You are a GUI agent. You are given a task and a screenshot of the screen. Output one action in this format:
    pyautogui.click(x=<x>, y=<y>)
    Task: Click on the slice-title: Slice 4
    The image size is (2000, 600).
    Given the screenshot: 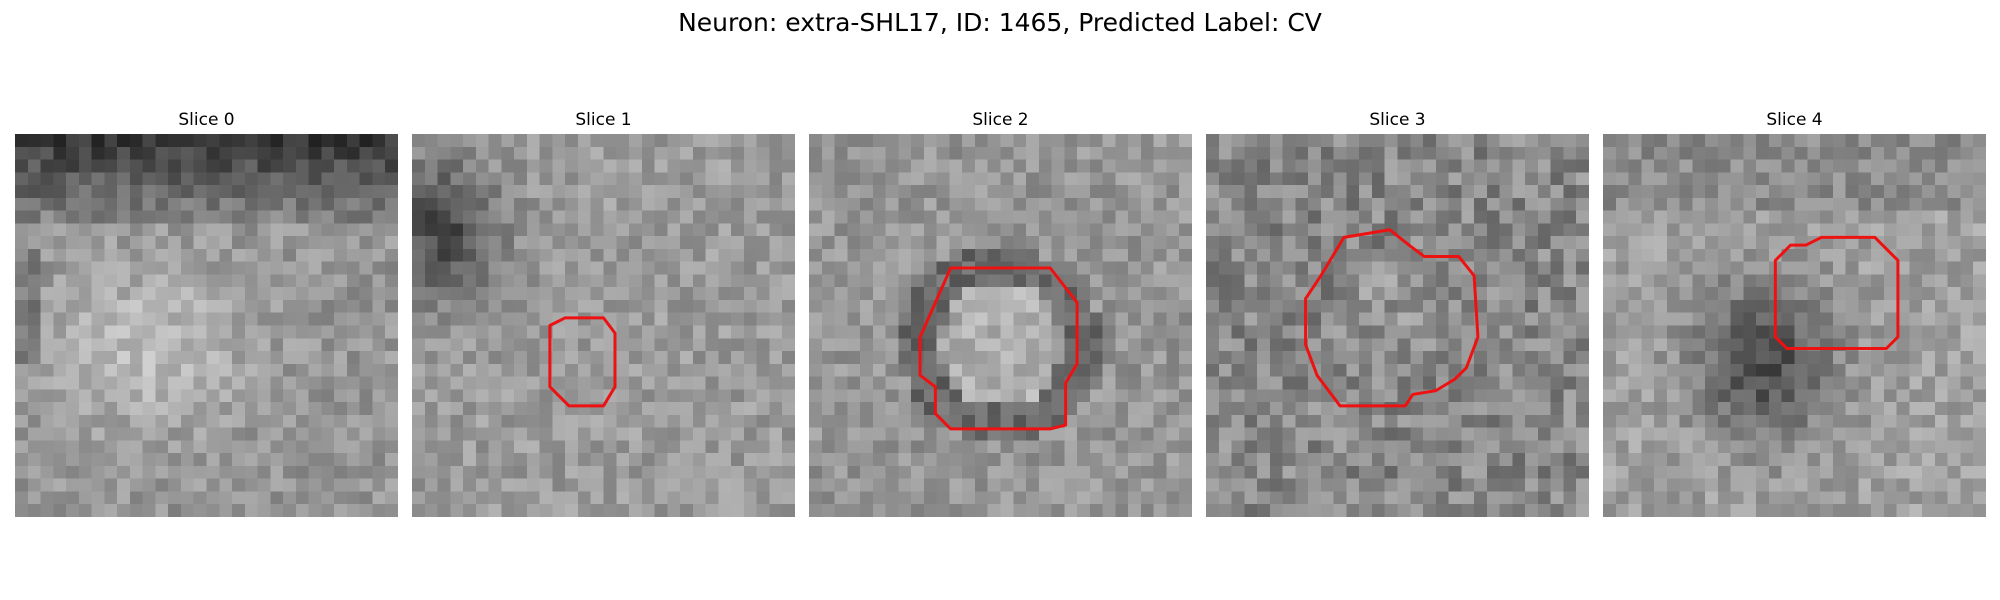 What is the action you would take?
    pyautogui.click(x=1794, y=120)
    